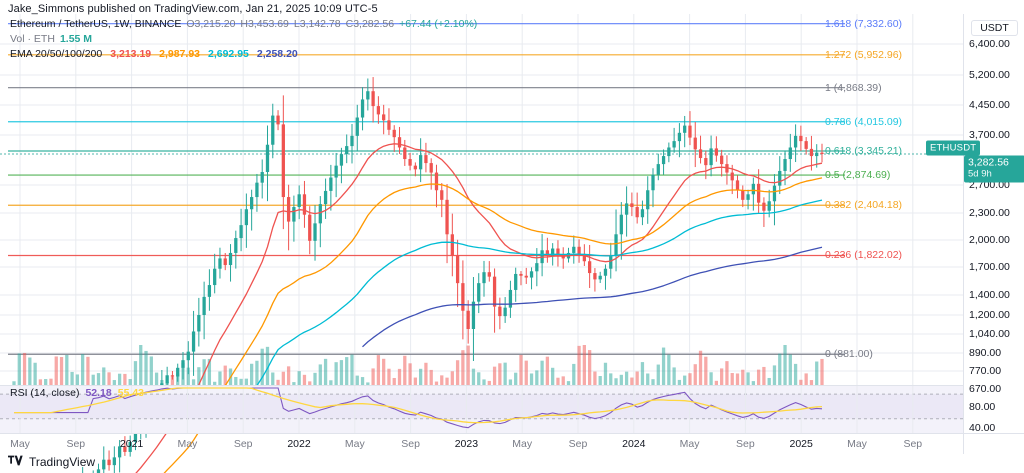 Image resolution: width=1024 pixels, height=473 pixels. Describe the element at coordinates (438, 24) in the screenshot. I see `legend-change: +67.44 (+2.10%)` at that location.